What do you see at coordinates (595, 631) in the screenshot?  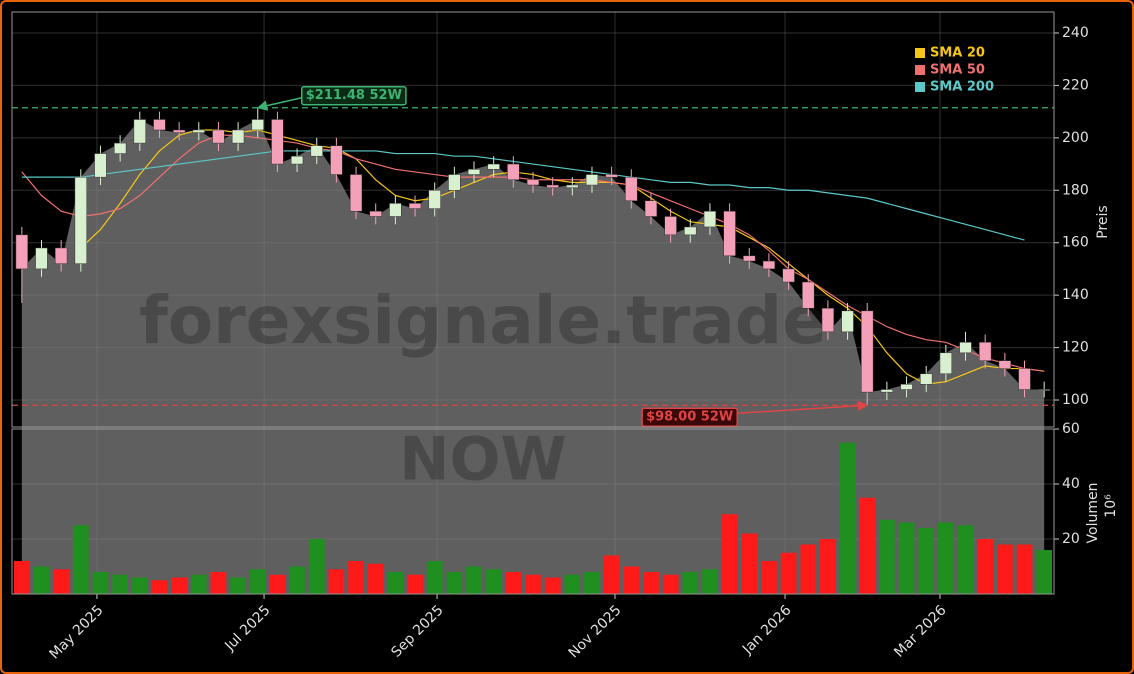 I see `x-tick-label: Nov 2025` at bounding box center [595, 631].